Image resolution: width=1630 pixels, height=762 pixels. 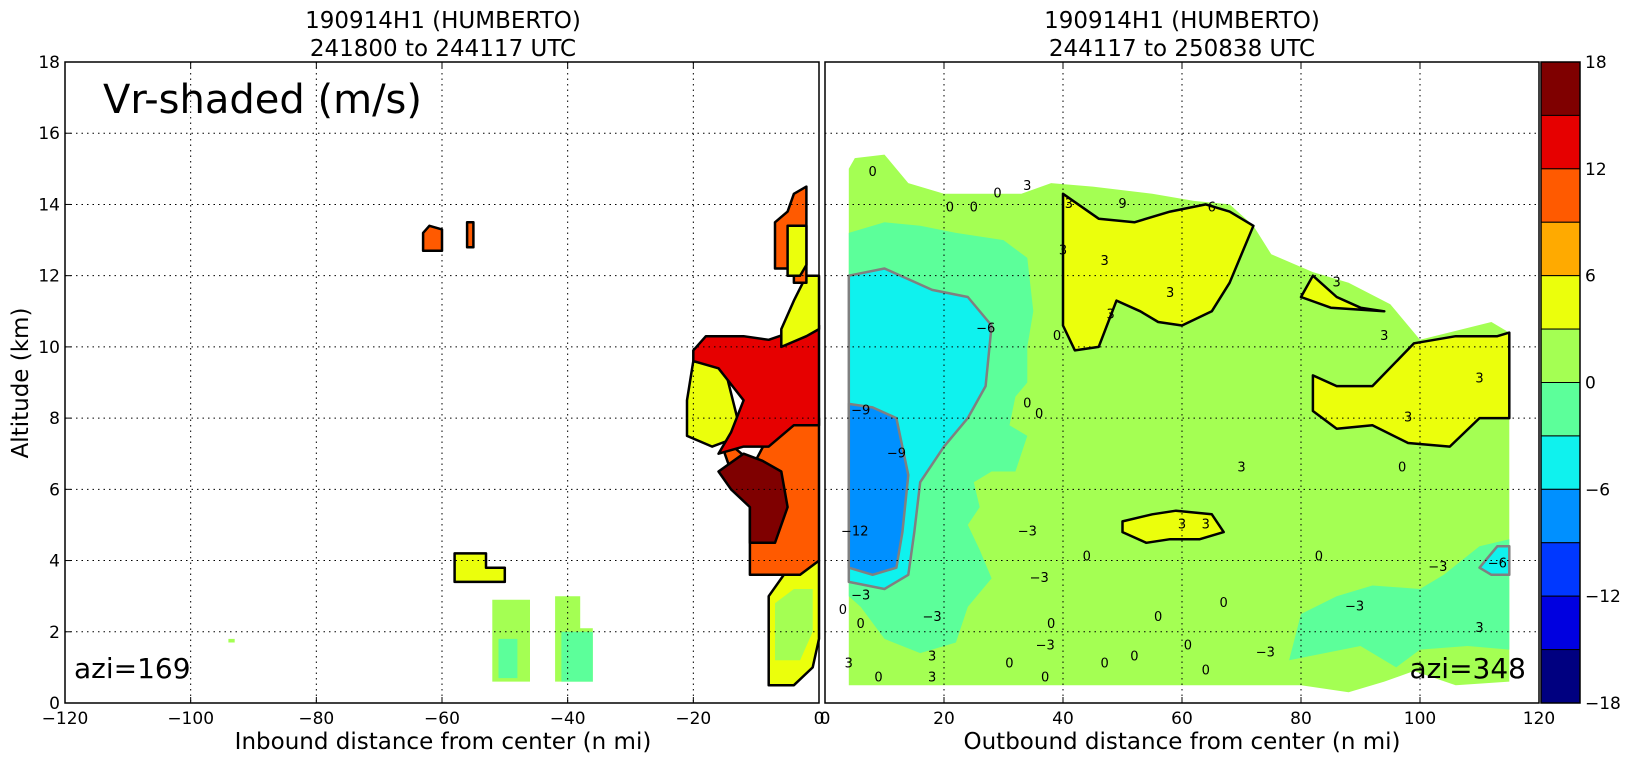 What do you see at coordinates (1110, 314) in the screenshot?
I see `right-contour-label-11: 3` at bounding box center [1110, 314].